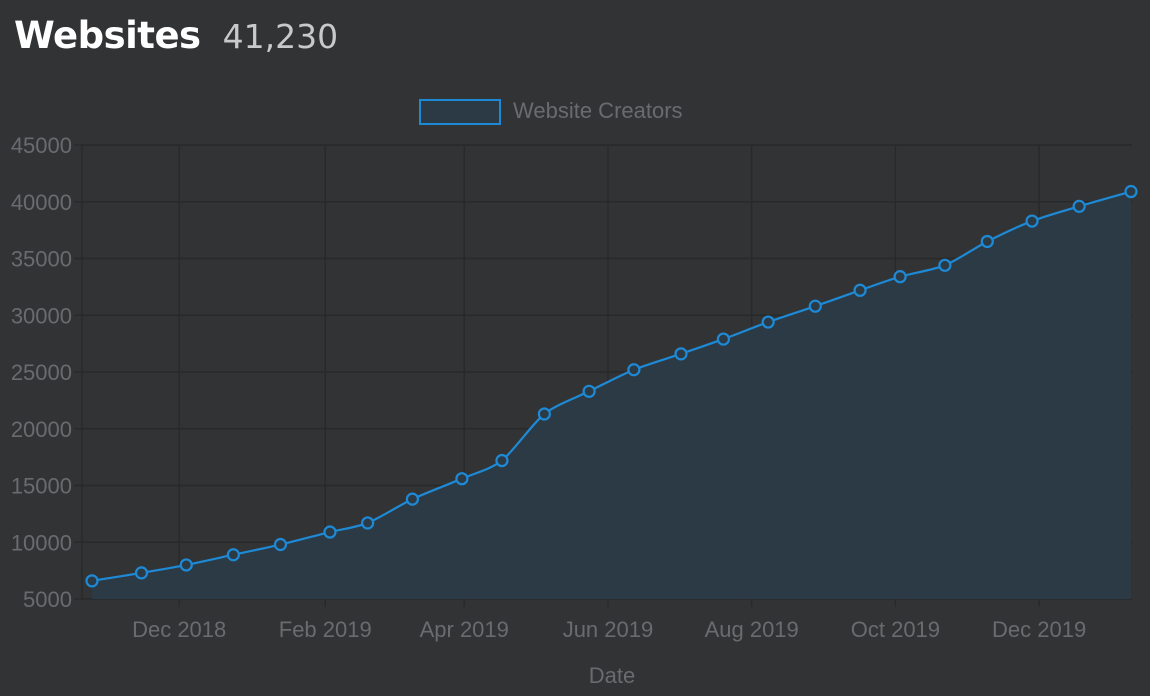  What do you see at coordinates (325, 629) in the screenshot?
I see `x-tick-label: Feb 2019` at bounding box center [325, 629].